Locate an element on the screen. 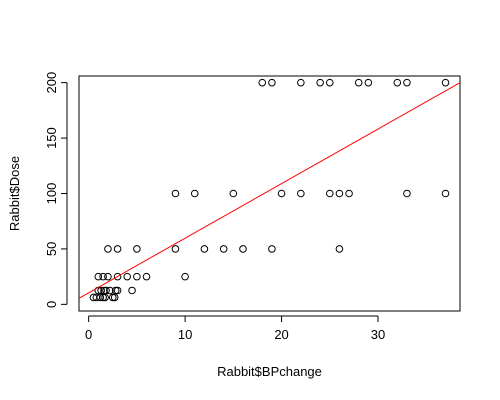 The width and height of the screenshot is (500, 400). x-tick-label: 10 is located at coordinates (185, 334).